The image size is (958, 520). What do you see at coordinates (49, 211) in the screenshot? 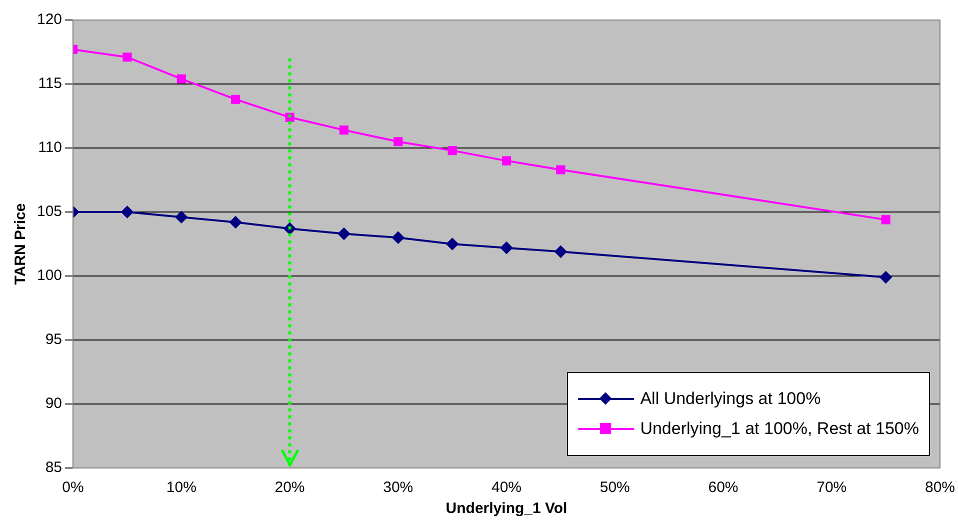
I see `y-tick-label: 105` at bounding box center [49, 211].